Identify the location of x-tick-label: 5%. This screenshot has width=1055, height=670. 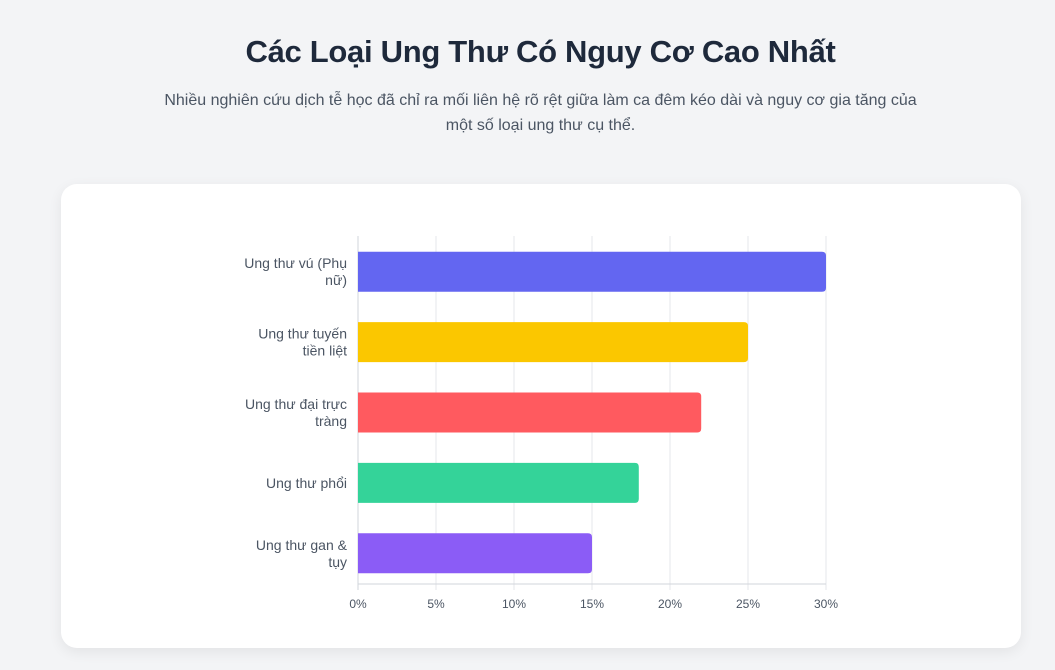
(436, 604).